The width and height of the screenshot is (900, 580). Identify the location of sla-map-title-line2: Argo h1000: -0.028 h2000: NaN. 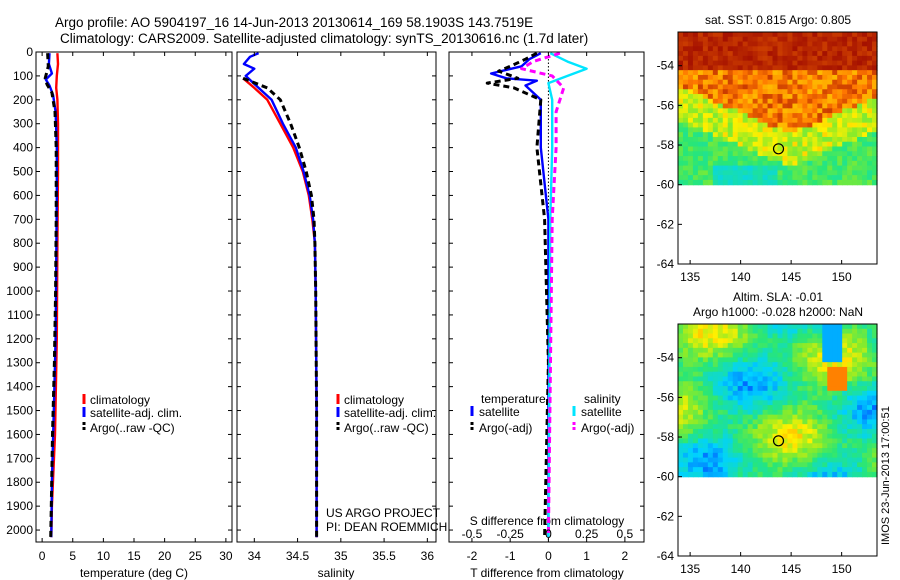
(778, 312).